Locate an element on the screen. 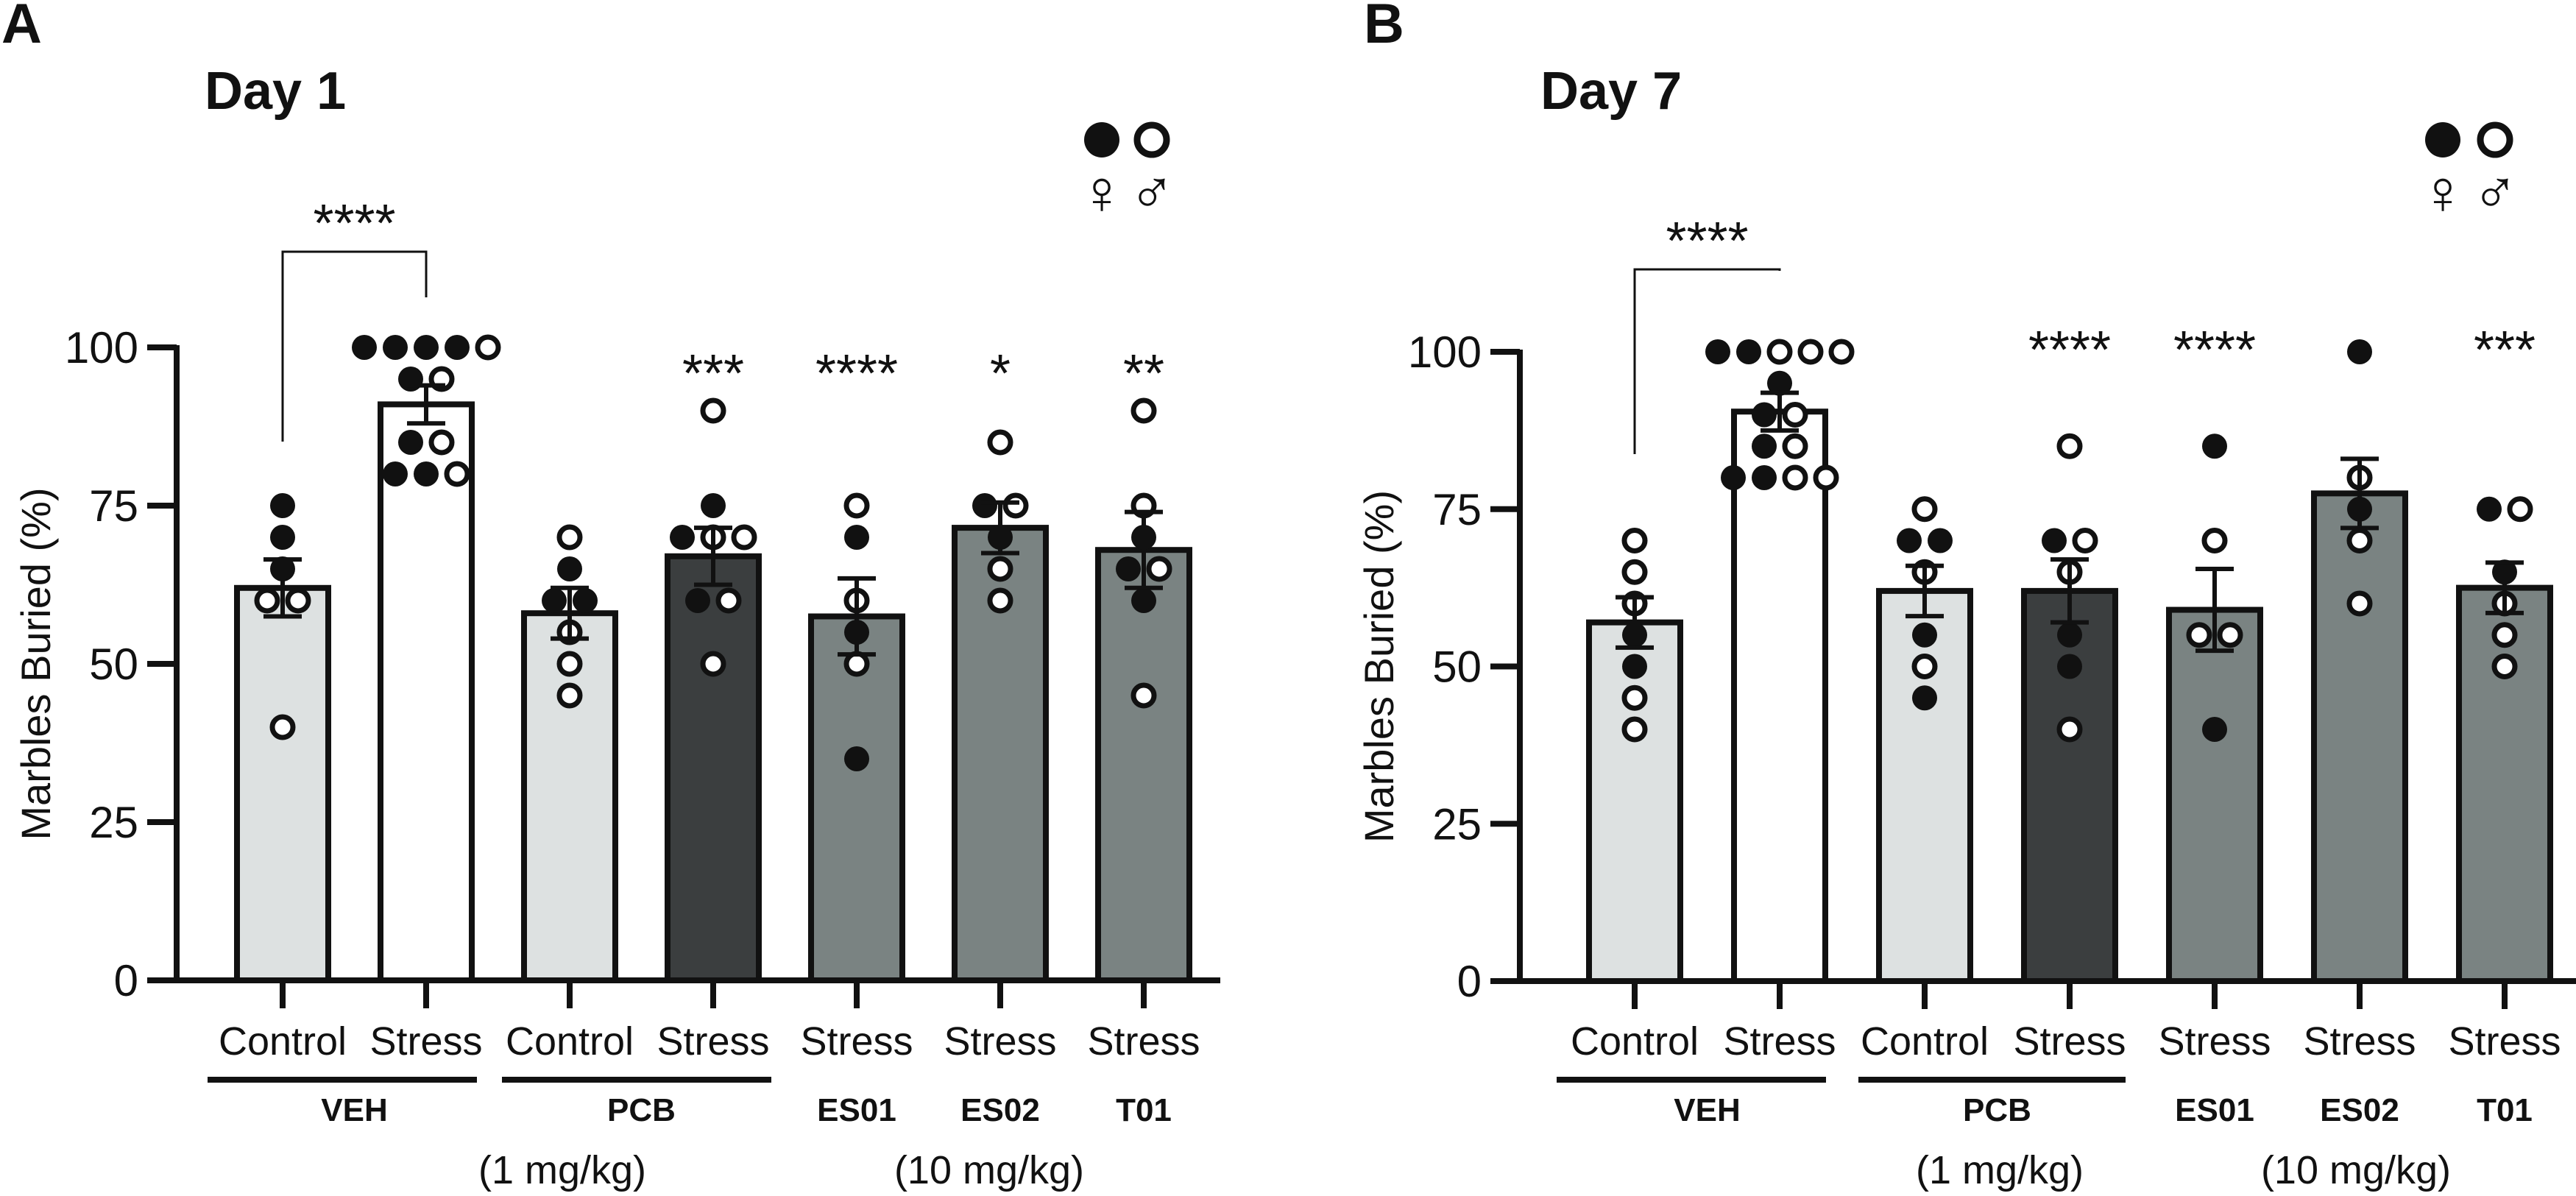 The width and height of the screenshot is (2576, 1196). legend-male-symbol: ♂ is located at coordinates (2495, 192).